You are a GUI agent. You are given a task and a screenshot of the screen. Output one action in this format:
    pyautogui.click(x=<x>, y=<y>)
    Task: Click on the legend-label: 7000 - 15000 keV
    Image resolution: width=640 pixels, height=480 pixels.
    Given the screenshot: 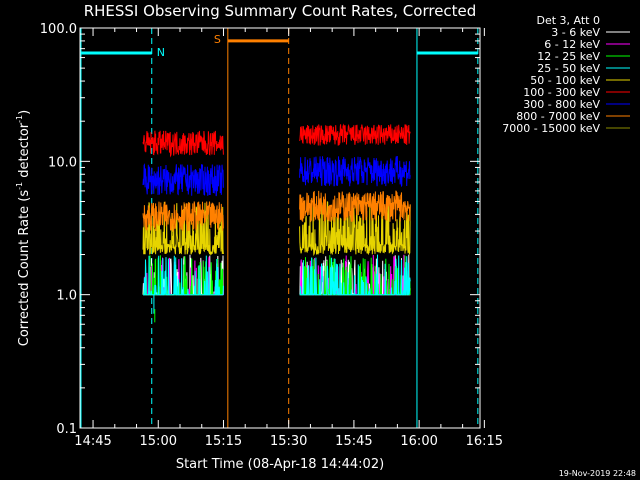 What is the action you would take?
    pyautogui.click(x=551, y=128)
    